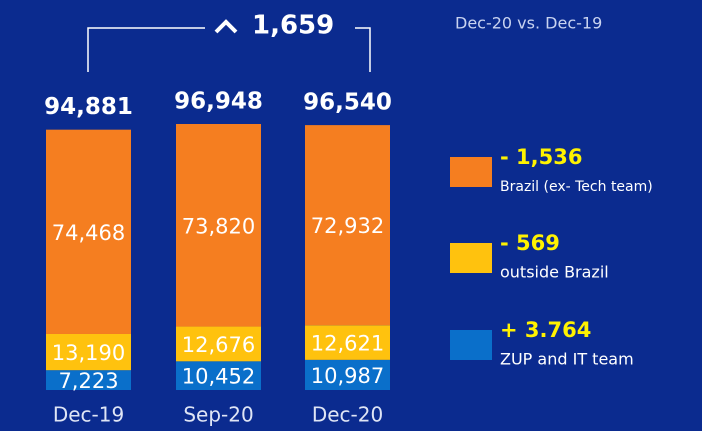  I want to click on value-label: 74,468, so click(88, 233).